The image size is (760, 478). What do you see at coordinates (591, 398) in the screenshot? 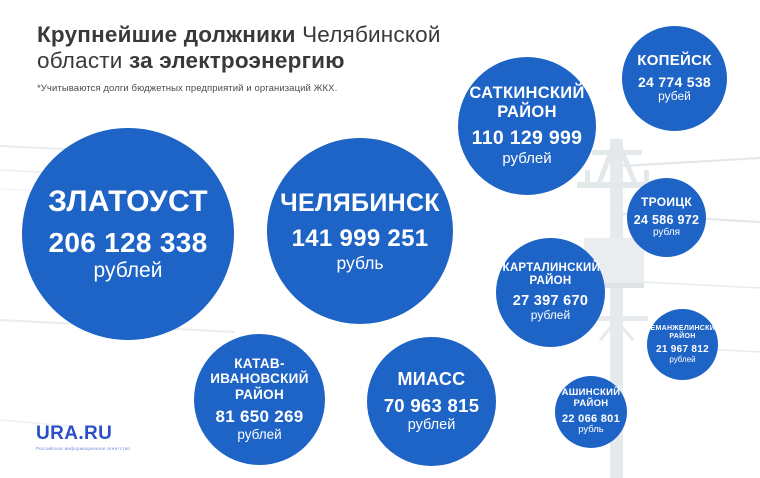
I see `bubble-label: АШИНСКИЙ РАЙОН` at bounding box center [591, 398].